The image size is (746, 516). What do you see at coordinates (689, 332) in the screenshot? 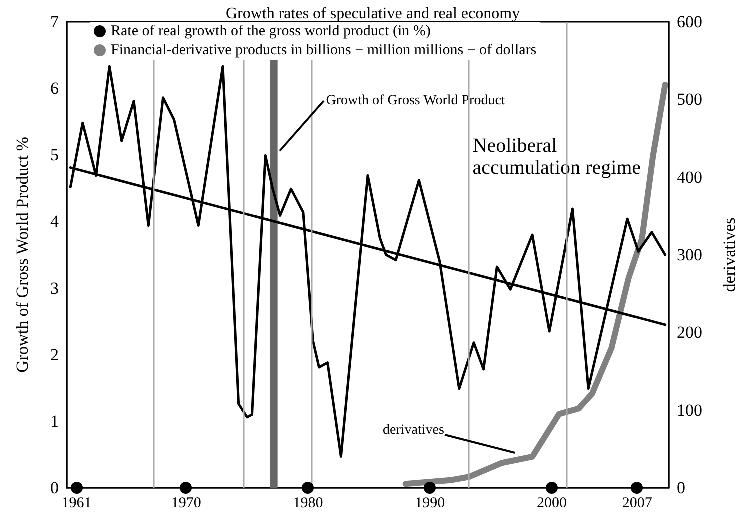
I see `y2-tick-label: 200` at bounding box center [689, 332].